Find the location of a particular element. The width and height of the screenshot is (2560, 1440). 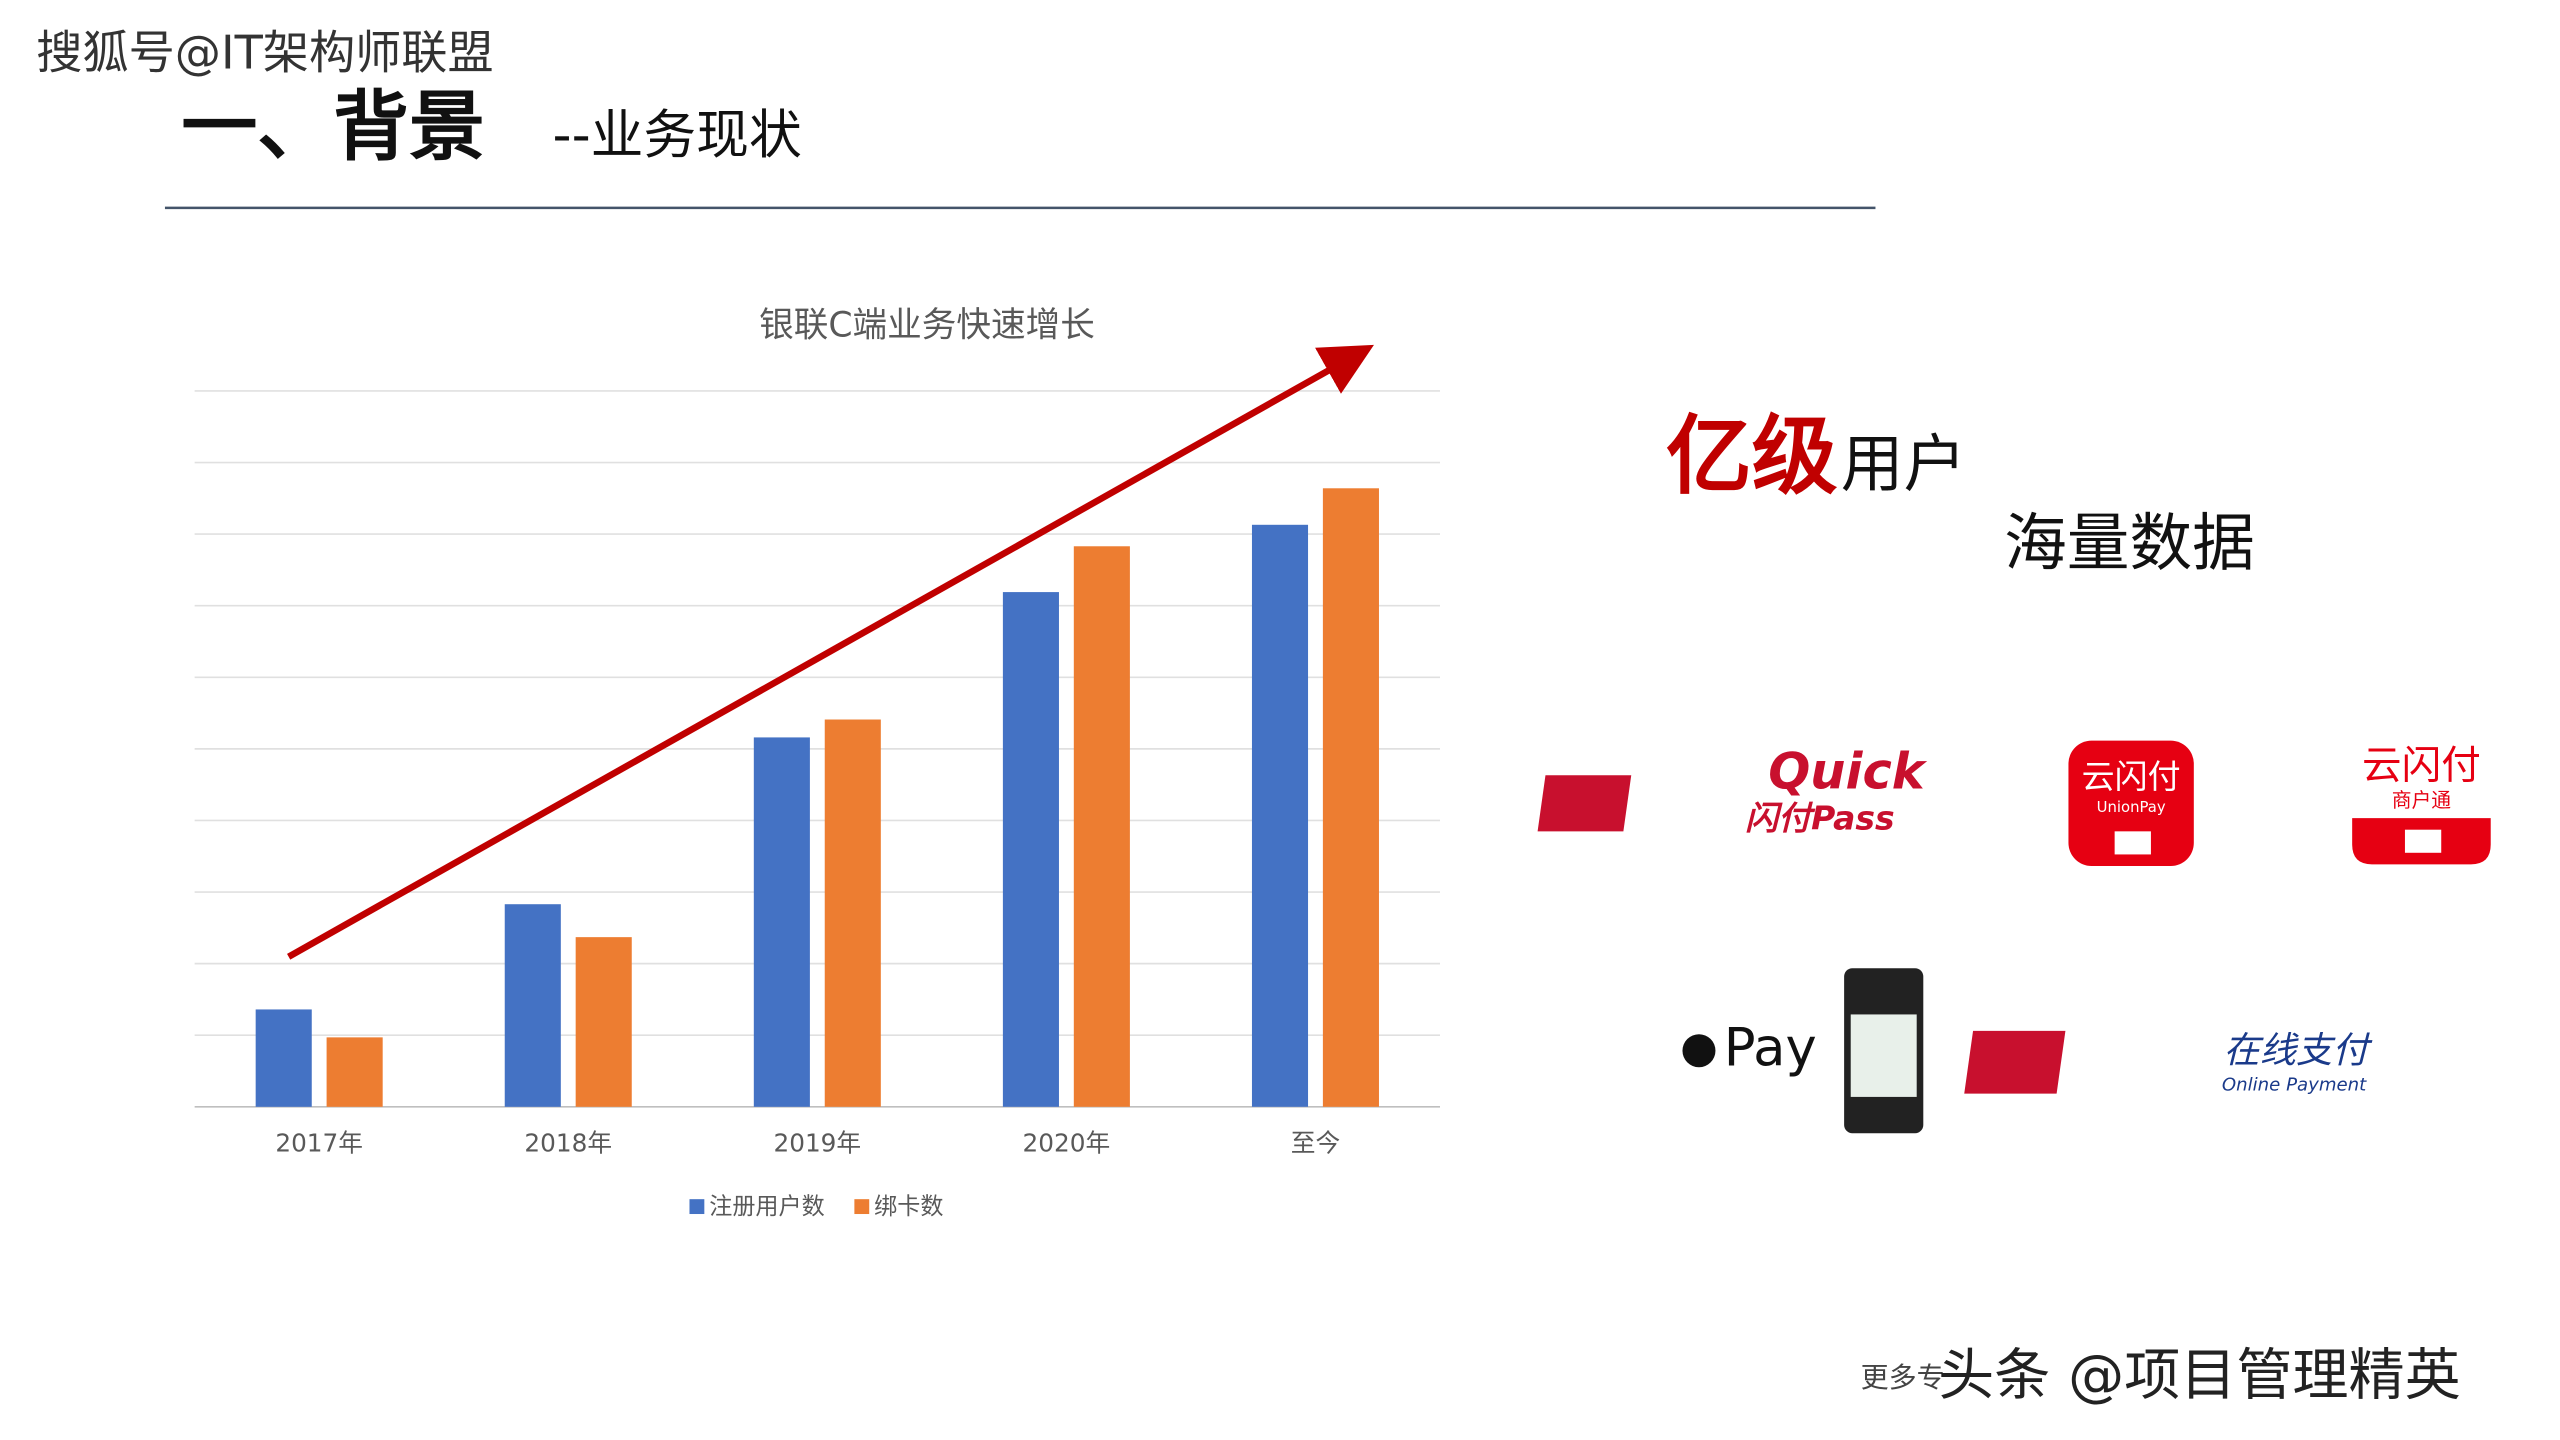

logo-ysf-merchant: 云闪付 商户通 is located at coordinates (2421, 804).